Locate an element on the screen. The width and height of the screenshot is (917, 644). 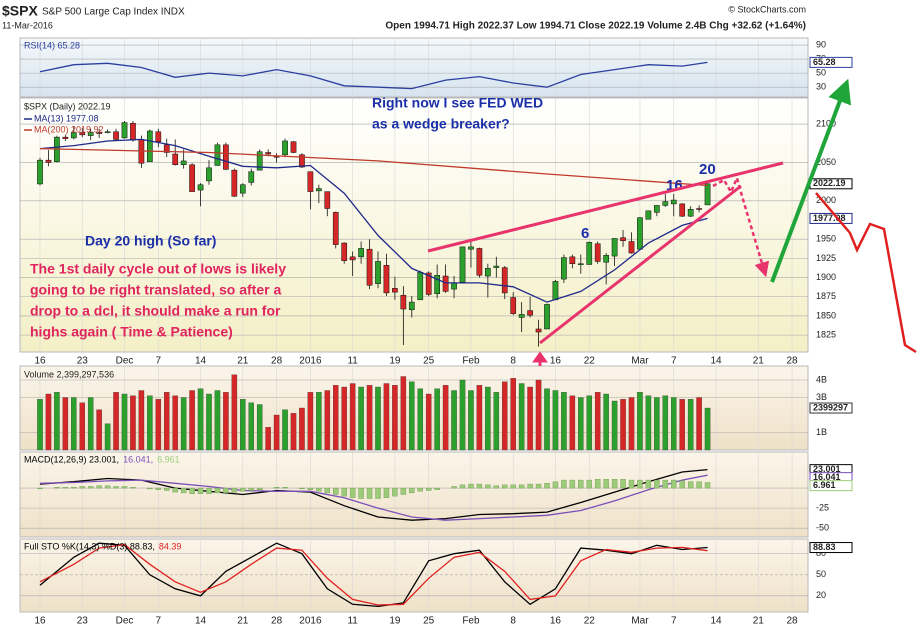
count-label: 20 is located at coordinates (707, 169).